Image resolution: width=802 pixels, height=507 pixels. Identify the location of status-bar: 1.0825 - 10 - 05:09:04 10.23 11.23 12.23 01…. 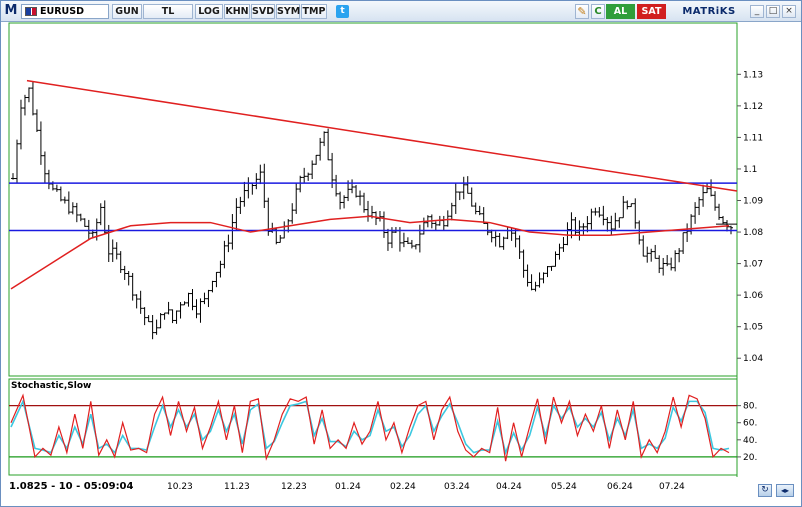
(401, 491).